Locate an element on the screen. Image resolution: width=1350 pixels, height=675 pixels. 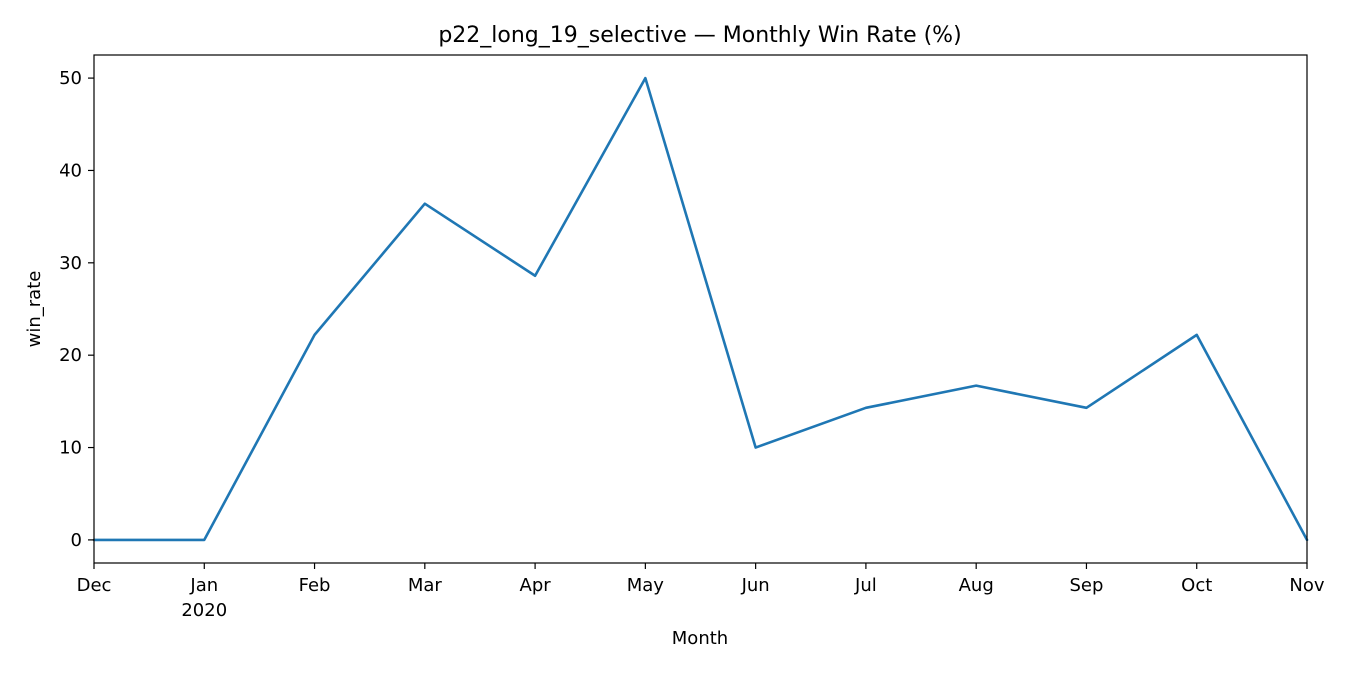
y-tick-label: 0 is located at coordinates (76, 540).